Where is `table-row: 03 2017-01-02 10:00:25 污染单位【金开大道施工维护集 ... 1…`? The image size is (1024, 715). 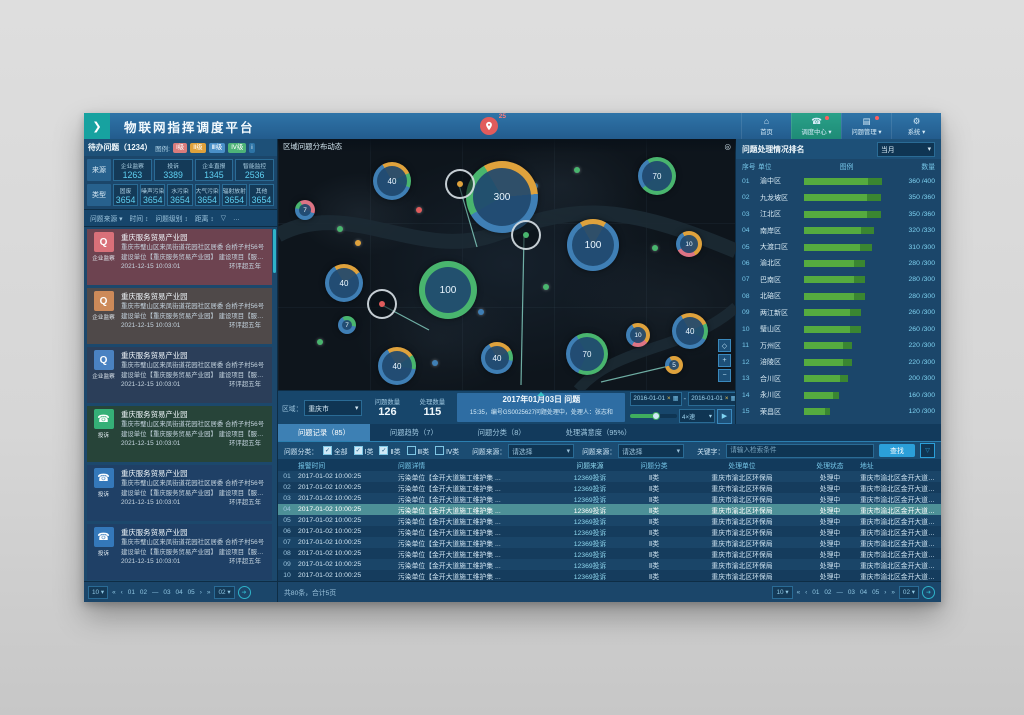 table-row: 03 2017-01-02 10:00:25 污染单位【金开大道施工维护集 ... 1… is located at coordinates (609, 498).